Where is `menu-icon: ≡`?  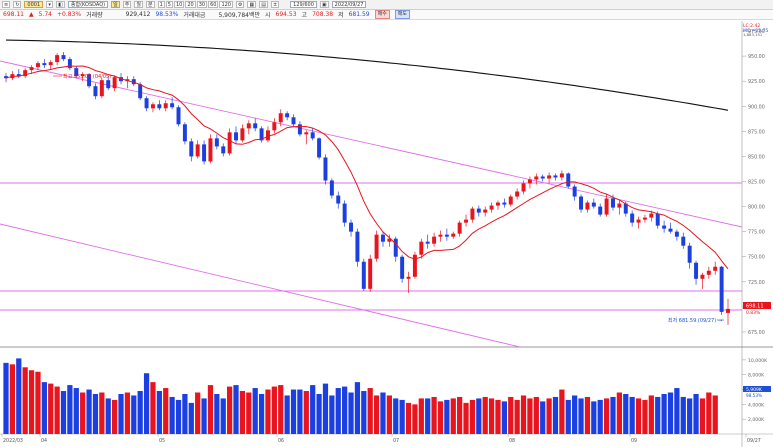 menu-icon: ≡ is located at coordinates (6, 4).